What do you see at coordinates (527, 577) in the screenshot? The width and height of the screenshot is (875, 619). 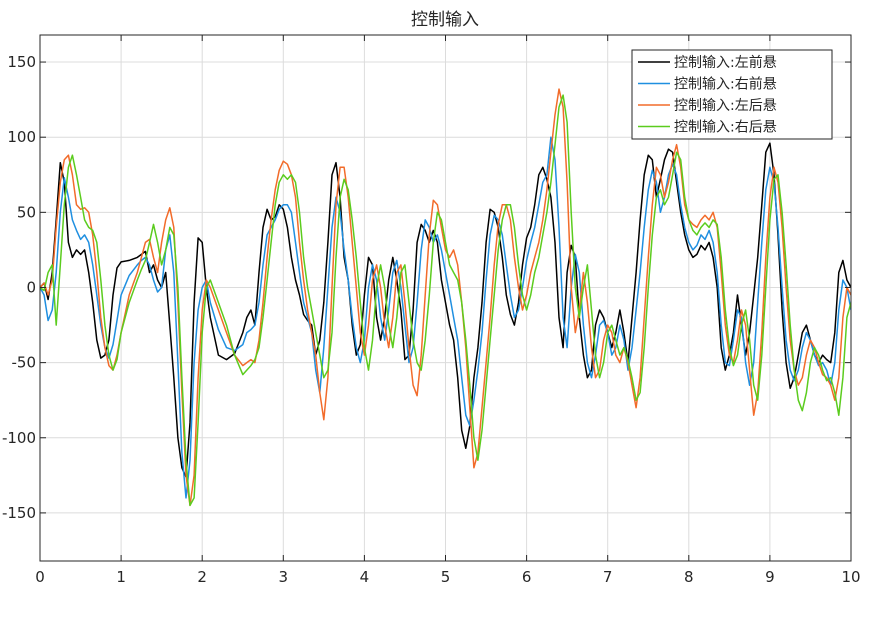 I see `x-tick-label: 6` at bounding box center [527, 577].